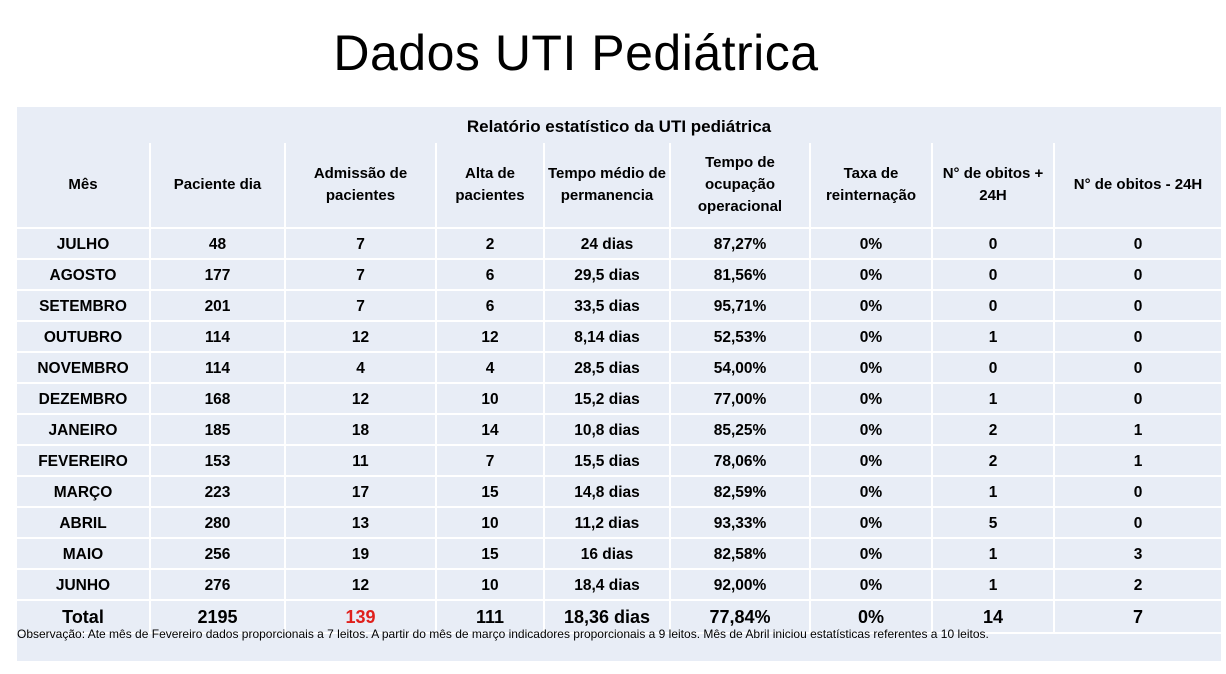  What do you see at coordinates (739, 492) in the screenshot?
I see `table-cell: 82,59%` at bounding box center [739, 492].